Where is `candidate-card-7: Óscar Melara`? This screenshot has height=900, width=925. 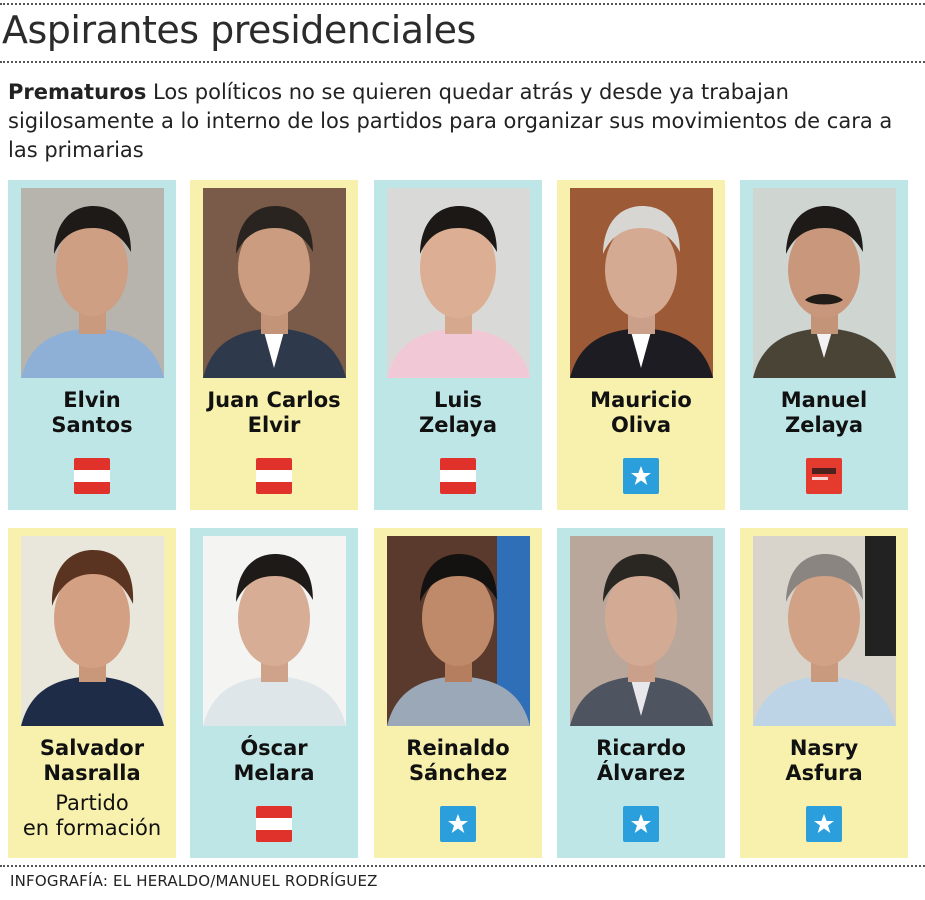
candidate-card-7: Óscar Melara is located at coordinates (274, 693).